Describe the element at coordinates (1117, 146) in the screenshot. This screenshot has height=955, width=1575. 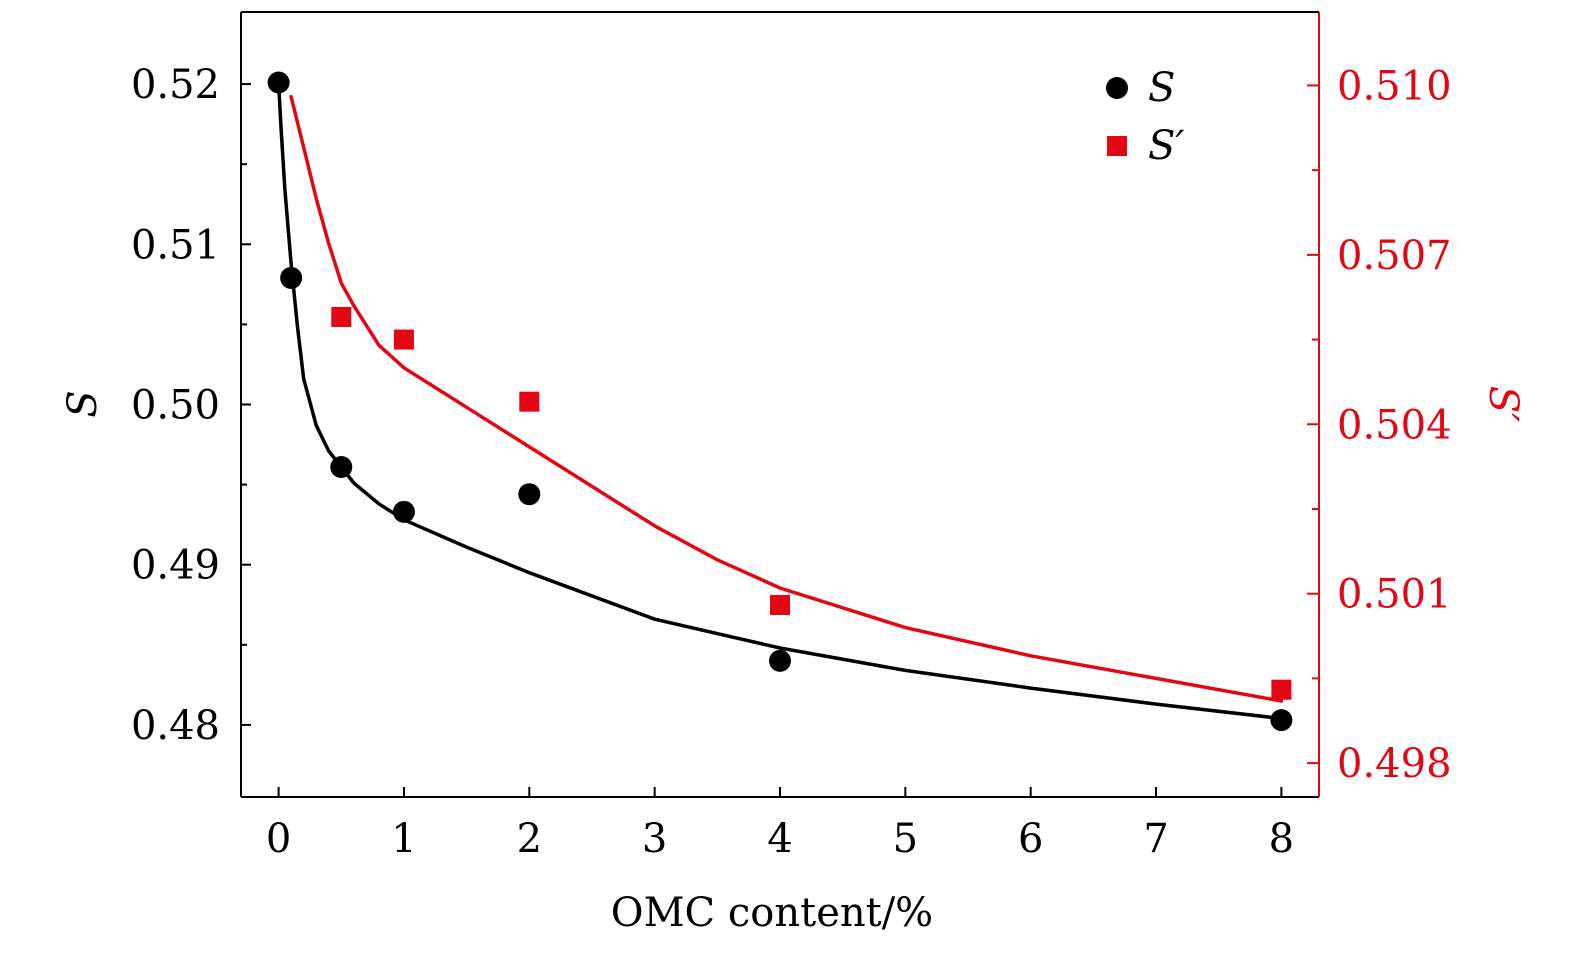
I see `legend-marker-s-prime` at that location.